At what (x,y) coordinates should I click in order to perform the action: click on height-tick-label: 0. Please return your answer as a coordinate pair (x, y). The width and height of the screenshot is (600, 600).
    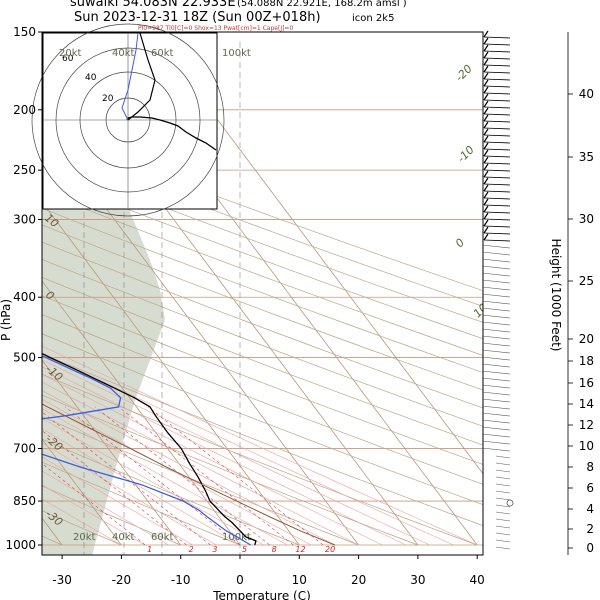
    Looking at the image, I should click on (590, 548).